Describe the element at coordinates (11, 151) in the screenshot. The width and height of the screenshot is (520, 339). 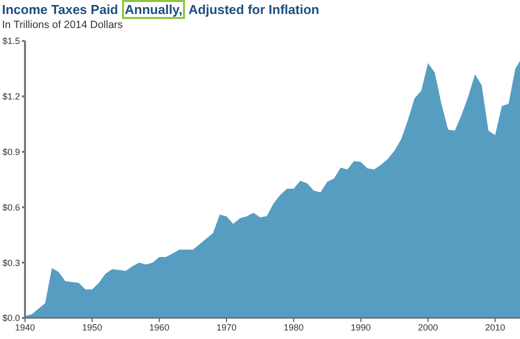
I see `y-tick-label: $0.9` at that location.